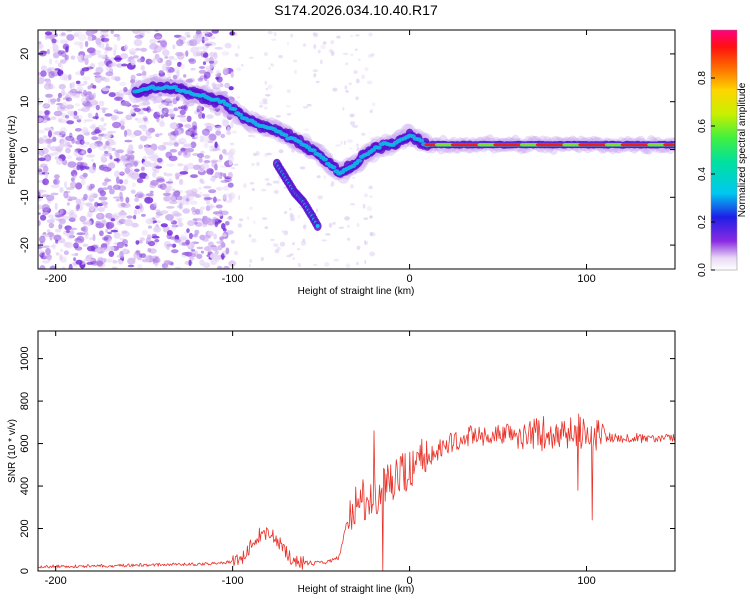  What do you see at coordinates (586, 581) in the screenshot?
I see `snr-xtick-label: 100` at bounding box center [586, 581].